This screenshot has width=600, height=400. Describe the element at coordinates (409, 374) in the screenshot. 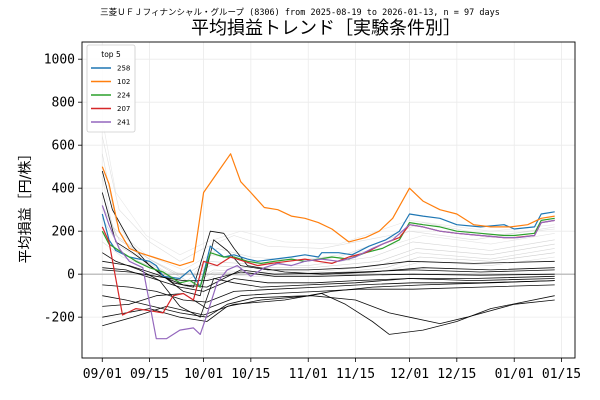

I see `x-tick-label: 12/01` at that location.